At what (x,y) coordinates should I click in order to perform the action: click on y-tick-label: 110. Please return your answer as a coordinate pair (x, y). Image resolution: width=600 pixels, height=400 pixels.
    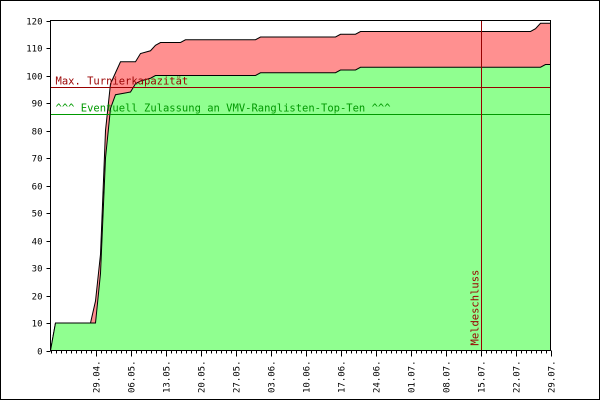
    Looking at the image, I should click on (34, 50).